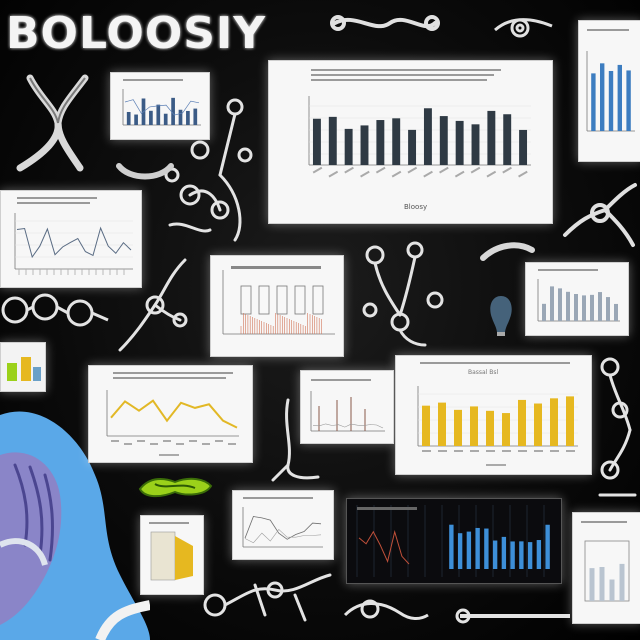 This screenshot has width=640, height=640. Describe the element at coordinates (609, 91) in the screenshot. I see `top-right-chart-panel` at that location.